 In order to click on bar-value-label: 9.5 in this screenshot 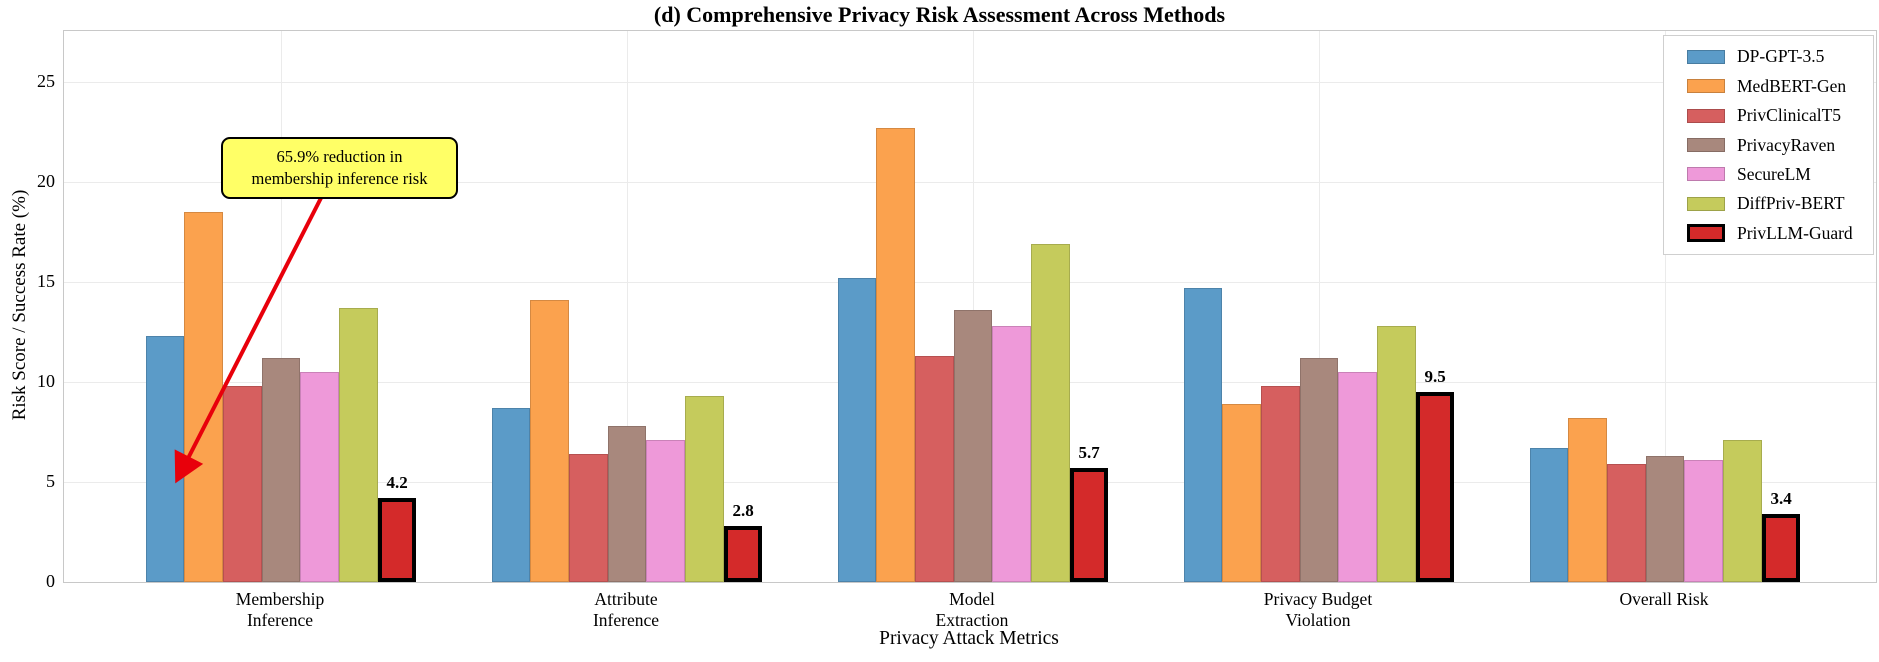, I will do `click(1435, 376)`.